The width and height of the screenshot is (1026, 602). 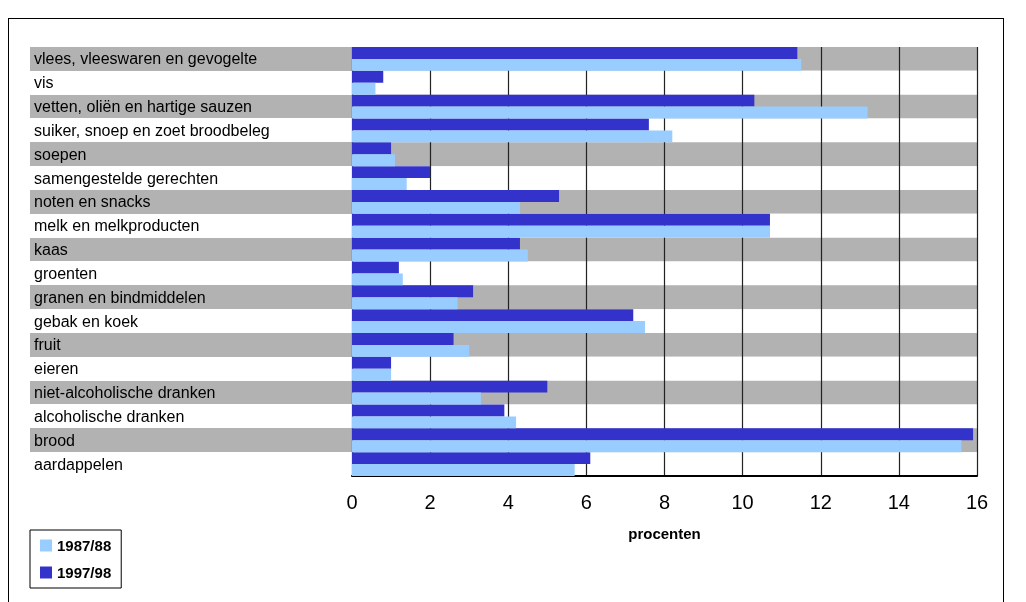 What do you see at coordinates (92, 202) in the screenshot?
I see `y-tick-label: noten en snacks` at bounding box center [92, 202].